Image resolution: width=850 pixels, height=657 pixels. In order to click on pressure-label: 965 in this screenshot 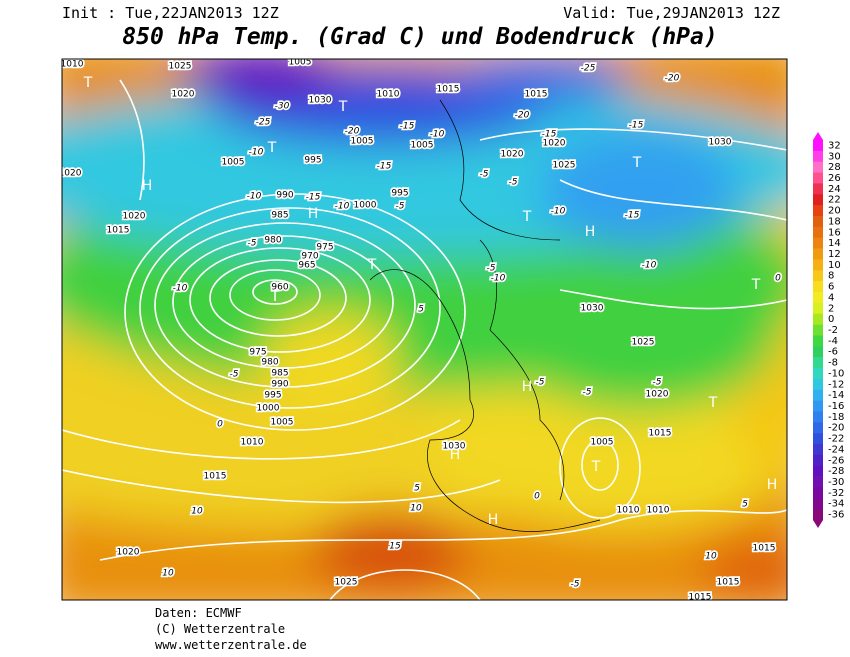, I will do `click(306, 266)`.